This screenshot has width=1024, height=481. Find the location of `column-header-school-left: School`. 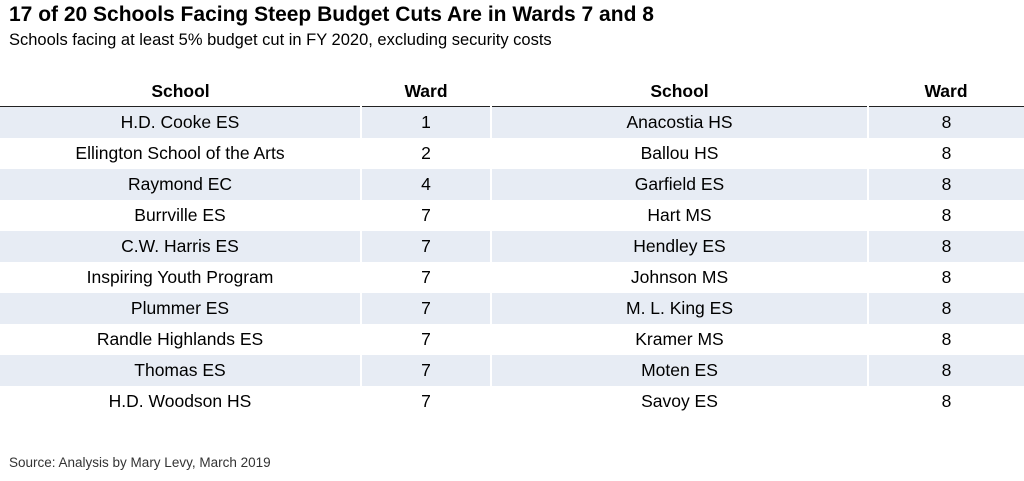

column-header-school-left: School is located at coordinates (180, 92).